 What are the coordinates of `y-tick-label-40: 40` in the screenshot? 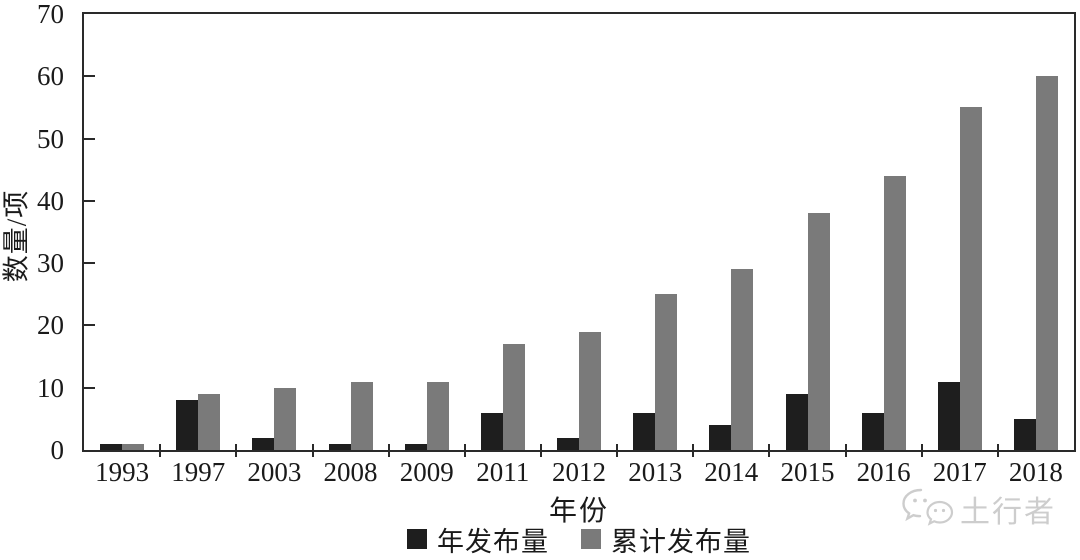 It's located at (50, 200).